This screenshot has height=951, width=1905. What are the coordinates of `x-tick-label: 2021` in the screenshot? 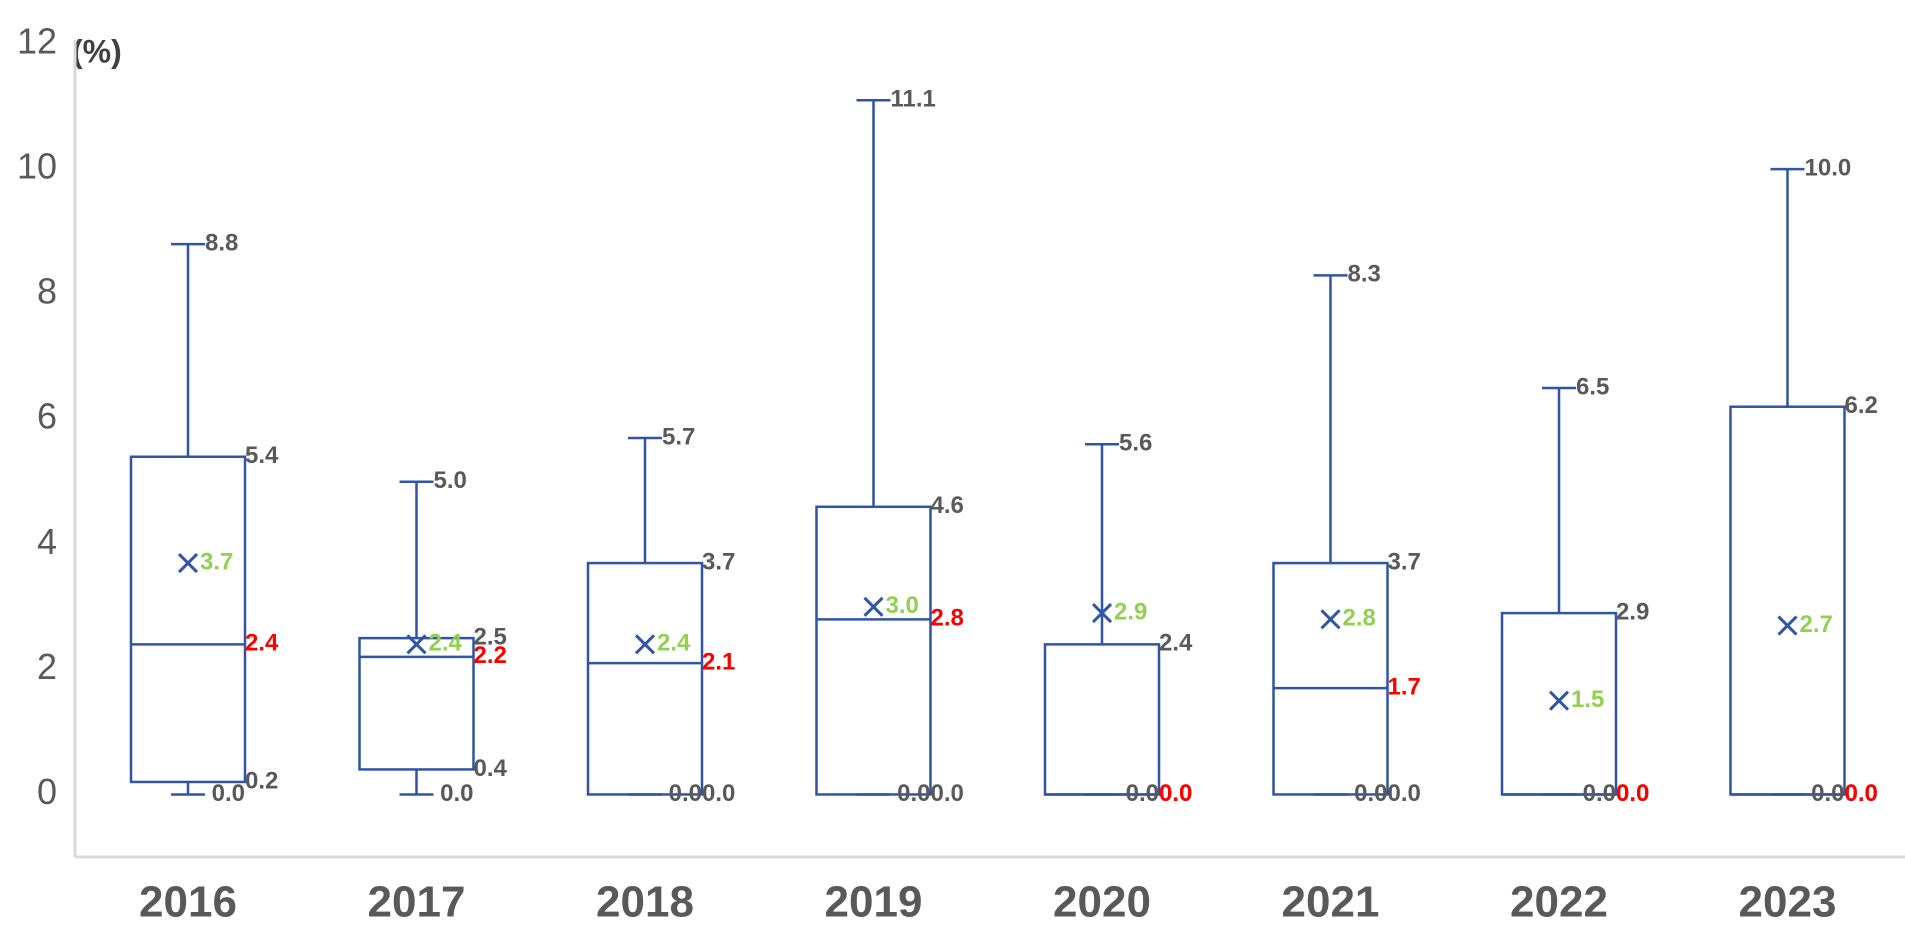 It's located at (1331, 902).